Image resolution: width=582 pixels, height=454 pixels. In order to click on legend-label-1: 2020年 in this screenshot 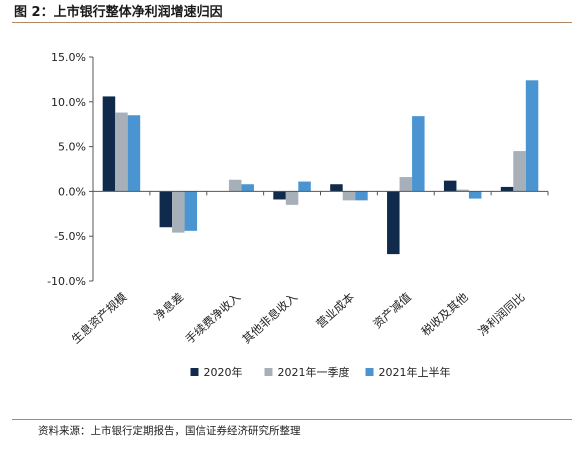, I will do `click(223, 372)`.